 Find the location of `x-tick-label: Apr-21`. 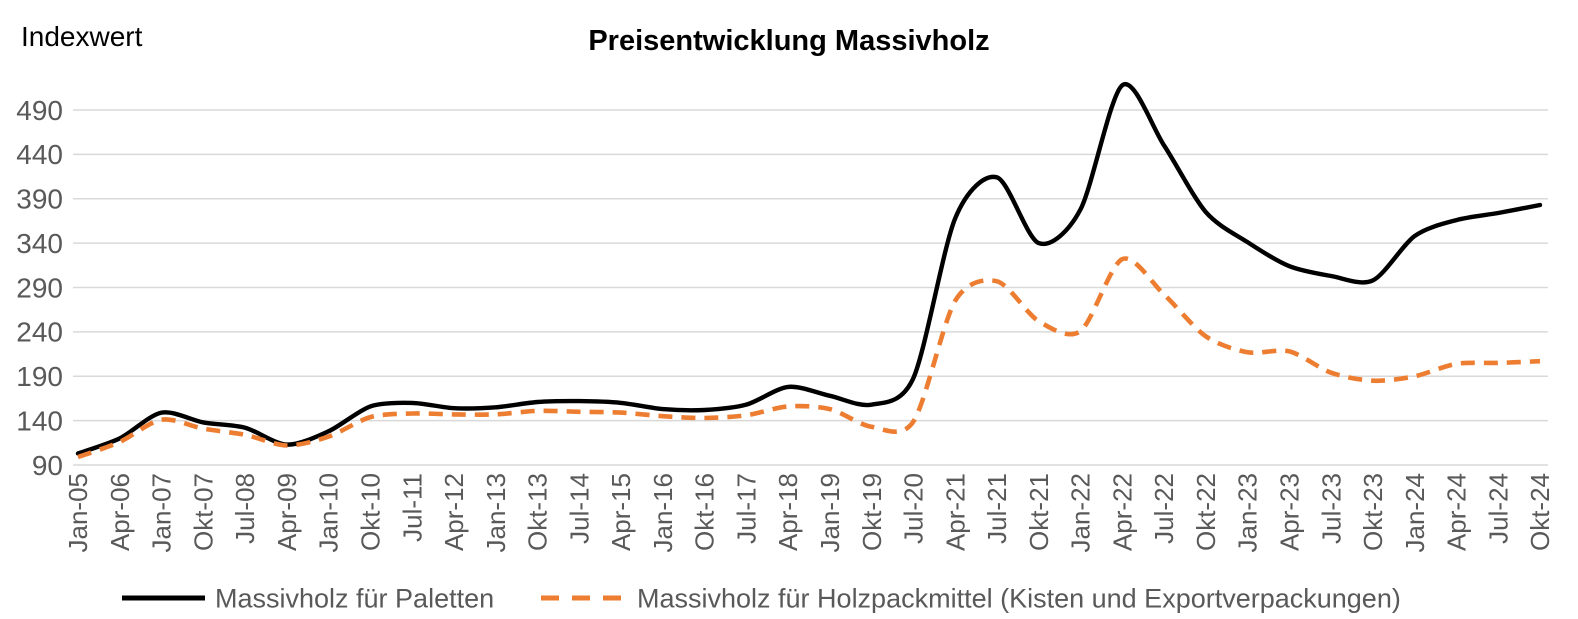

x-tick-label: Apr-21 is located at coordinates (955, 512).